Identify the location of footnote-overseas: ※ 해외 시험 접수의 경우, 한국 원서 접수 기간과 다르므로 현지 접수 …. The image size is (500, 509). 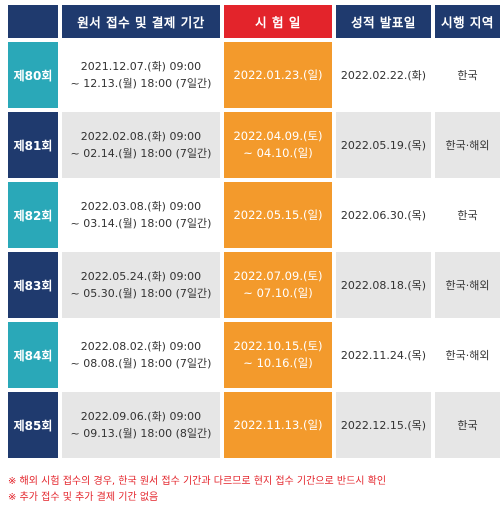
(197, 481).